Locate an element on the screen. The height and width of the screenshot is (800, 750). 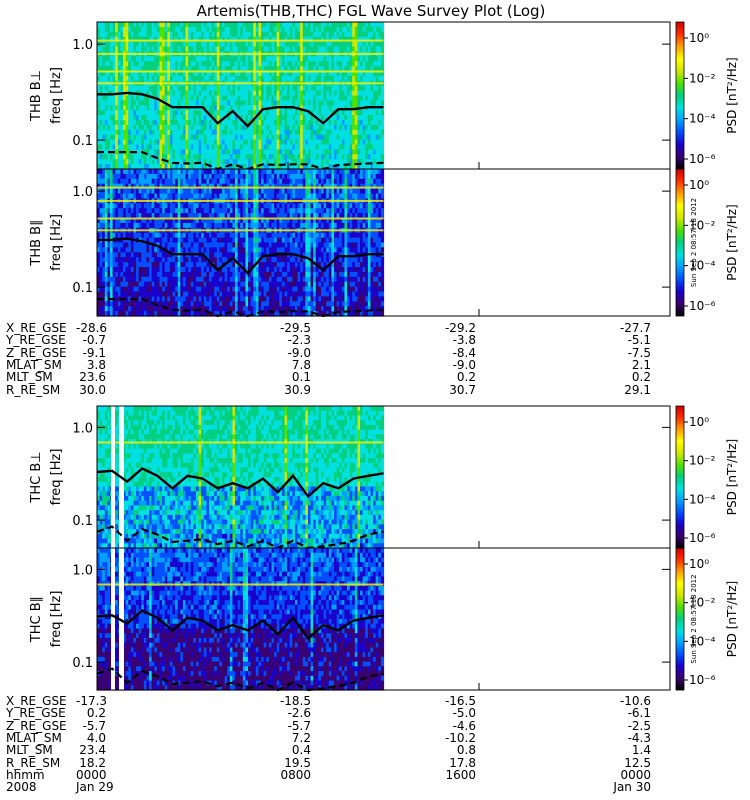
ephem-value: 23.6 is located at coordinates (92, 377).